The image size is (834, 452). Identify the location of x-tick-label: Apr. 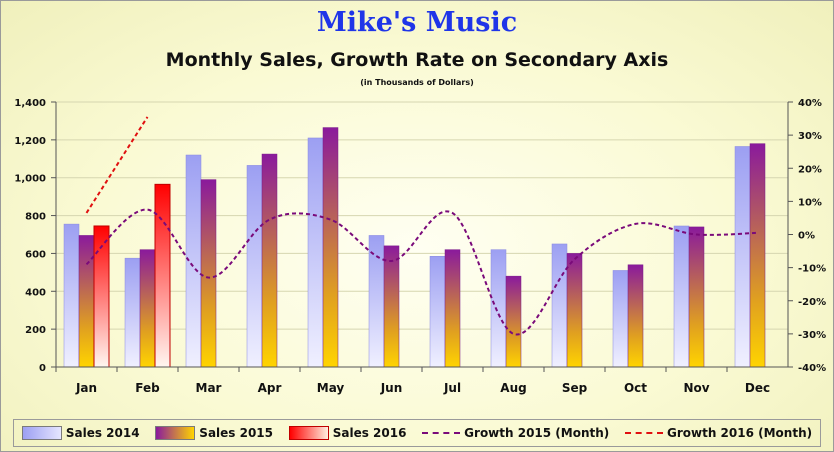
(270, 388).